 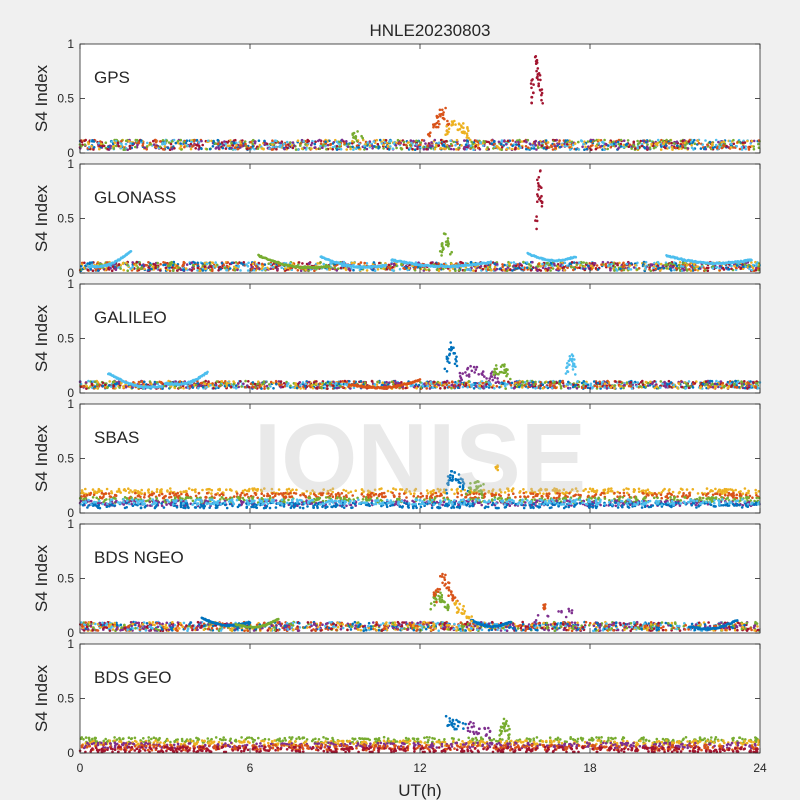 What do you see at coordinates (70, 153) in the screenshot?
I see `y-tick-label: 0` at bounding box center [70, 153].